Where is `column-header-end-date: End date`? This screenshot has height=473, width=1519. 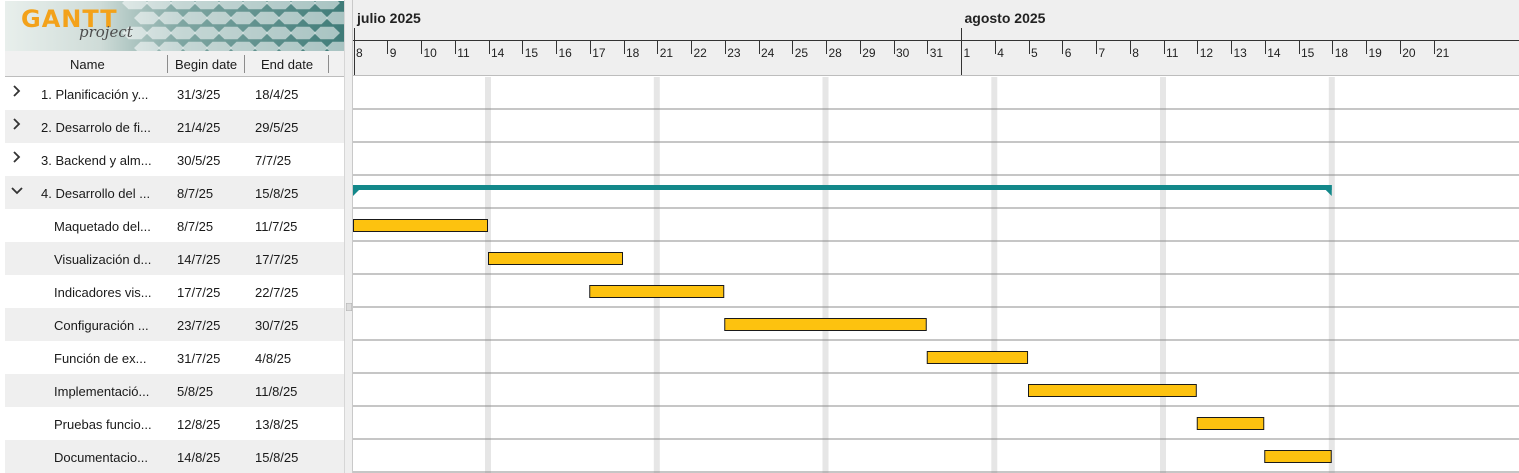 column-header-end-date: End date is located at coordinates (287, 64).